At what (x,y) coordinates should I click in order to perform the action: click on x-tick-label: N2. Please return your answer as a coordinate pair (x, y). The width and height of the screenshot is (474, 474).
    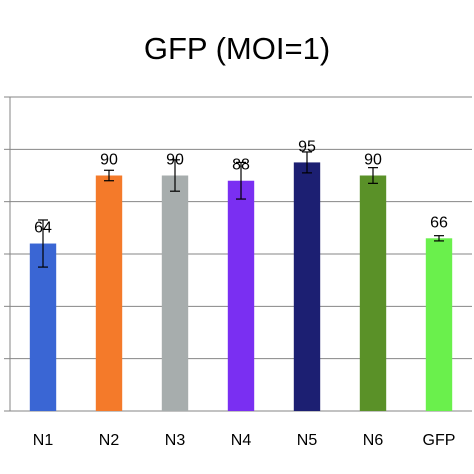
    Looking at the image, I should click on (109, 440).